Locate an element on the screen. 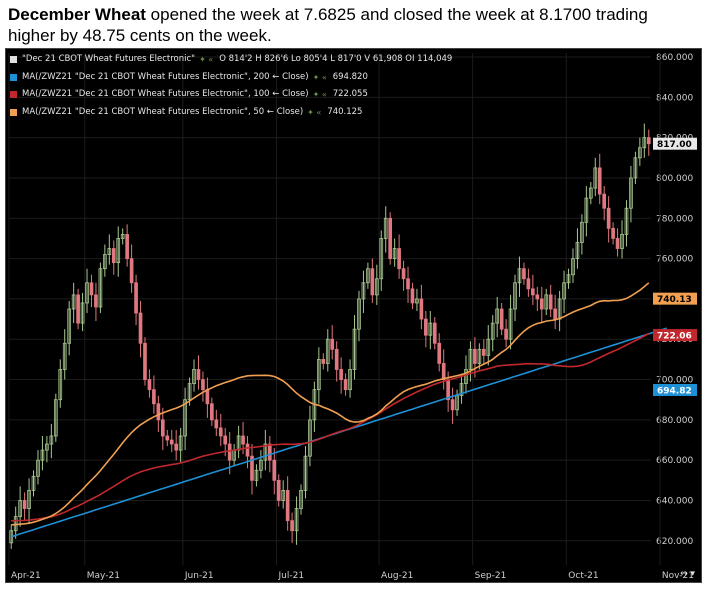 This screenshot has height=590, width=707. y-tick-label: 700.000 is located at coordinates (674, 381).